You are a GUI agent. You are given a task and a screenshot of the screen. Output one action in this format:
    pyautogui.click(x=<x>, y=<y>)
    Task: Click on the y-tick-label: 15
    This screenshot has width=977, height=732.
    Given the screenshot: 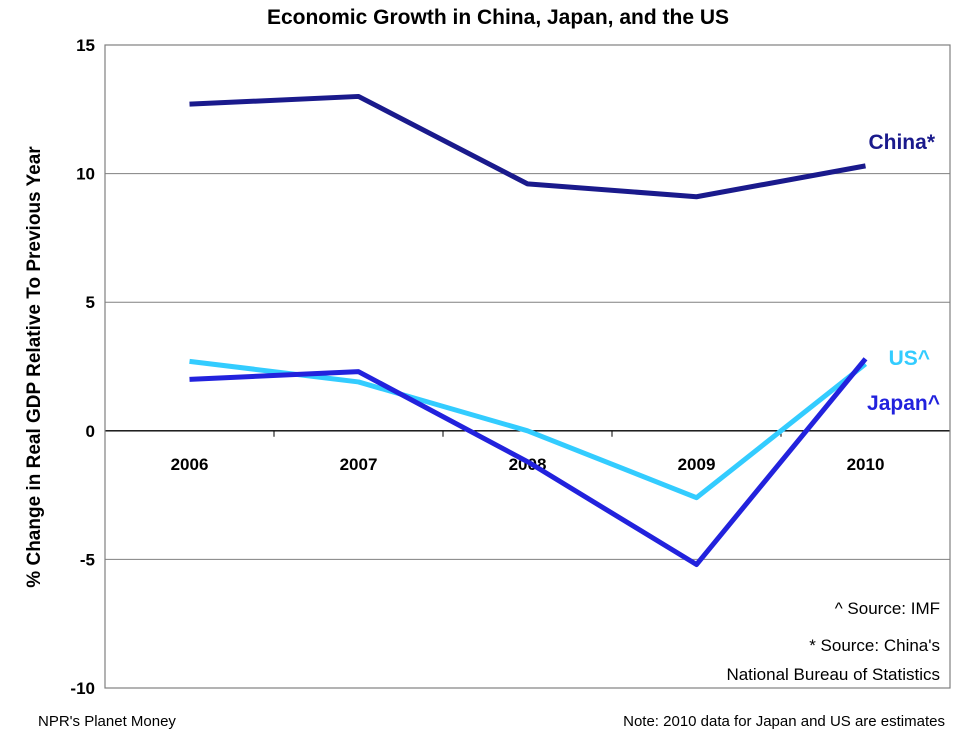 What is the action you would take?
    pyautogui.click(x=85, y=45)
    